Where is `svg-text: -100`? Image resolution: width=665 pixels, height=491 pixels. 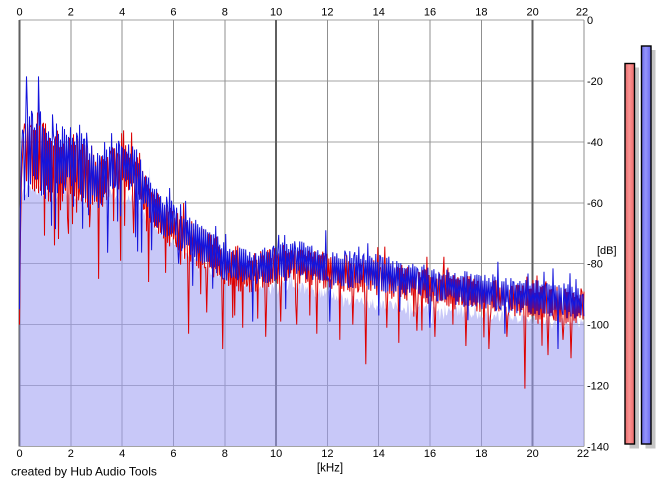 svg-text: -100 is located at coordinates (598, 326).